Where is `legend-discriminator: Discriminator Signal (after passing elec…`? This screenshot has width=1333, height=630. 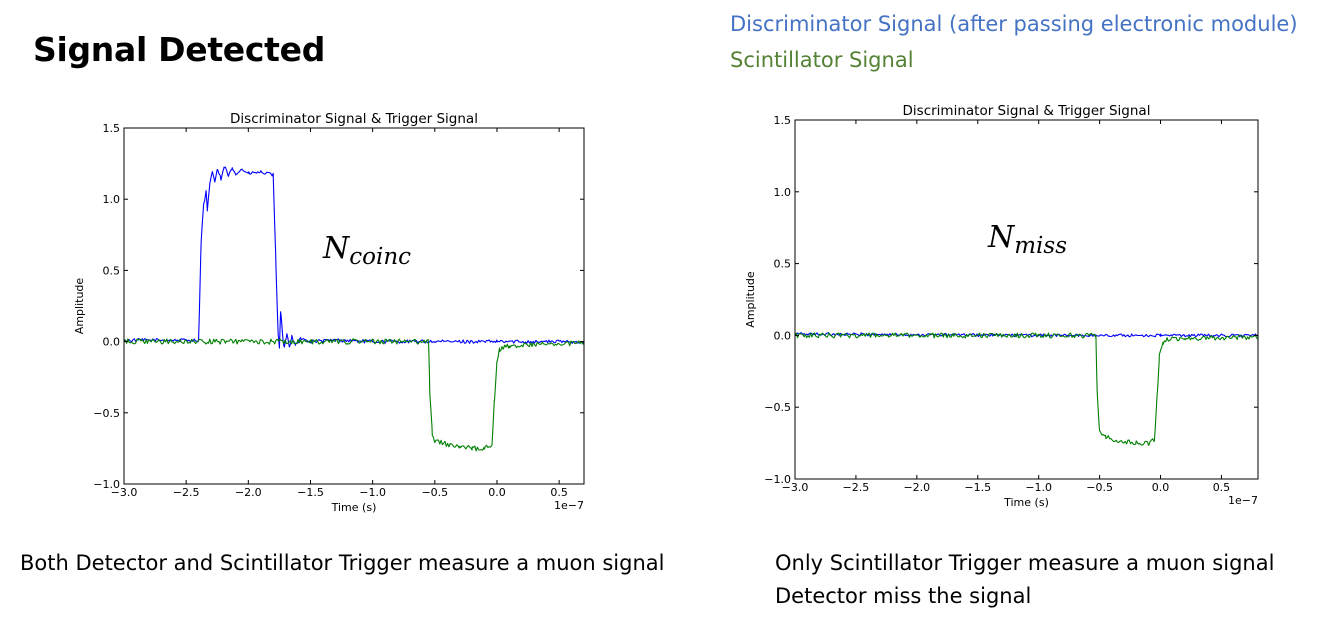 legend-discriminator: Discriminator Signal (after passing elec… is located at coordinates (1014, 24).